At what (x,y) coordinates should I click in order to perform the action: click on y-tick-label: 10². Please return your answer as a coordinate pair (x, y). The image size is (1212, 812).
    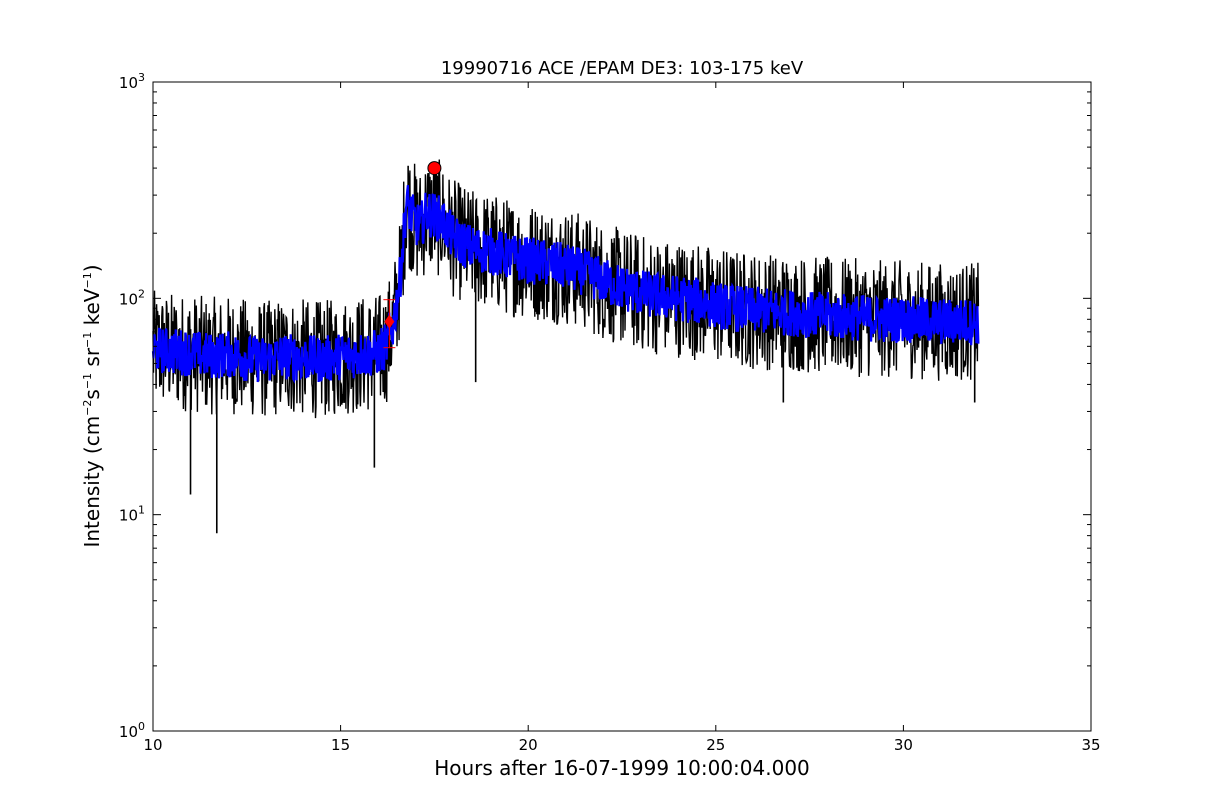
    Looking at the image, I should click on (132, 297).